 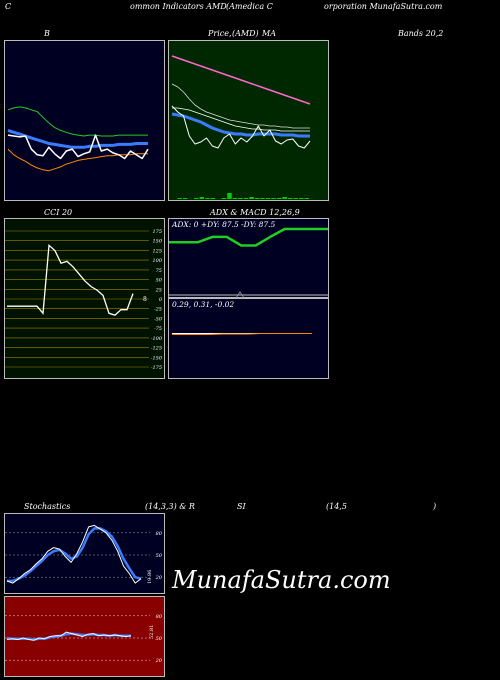 I want to click on rsi-panel: 80 50 20 52.81, so click(x=84, y=636).